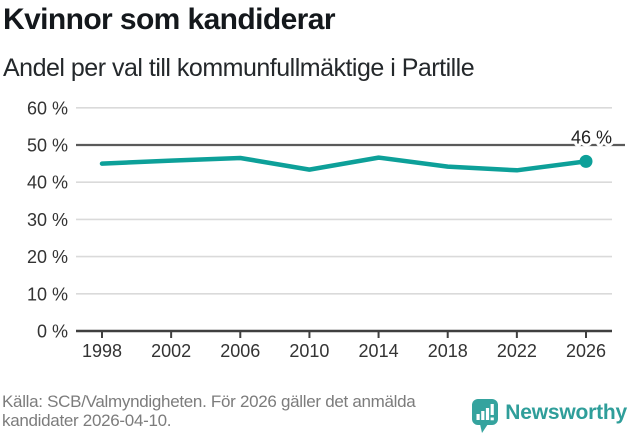 Image resolution: width=631 pixels, height=439 pixels. Describe the element at coordinates (517, 351) in the screenshot. I see `x-axis-label: 2022` at that location.